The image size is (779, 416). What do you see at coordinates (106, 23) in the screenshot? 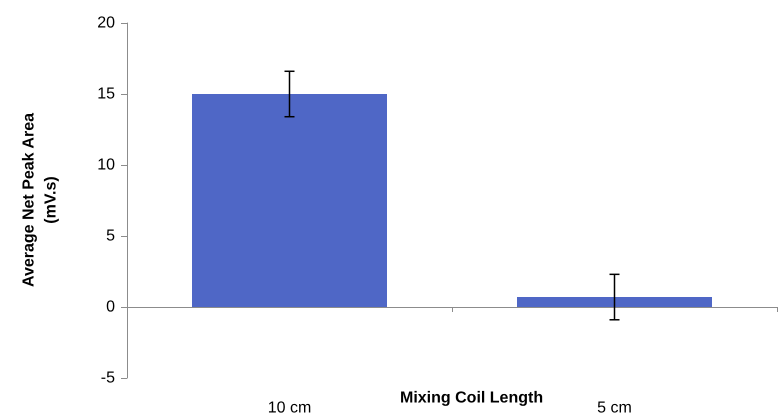
I see `y-tick-label: 20` at bounding box center [106, 23].